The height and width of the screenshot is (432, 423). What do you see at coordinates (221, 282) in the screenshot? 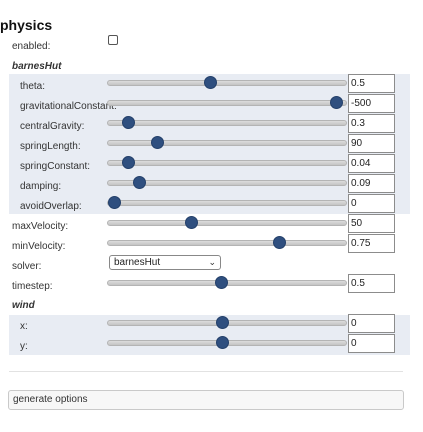
I see `timestep-slider-handle` at bounding box center [221, 282].